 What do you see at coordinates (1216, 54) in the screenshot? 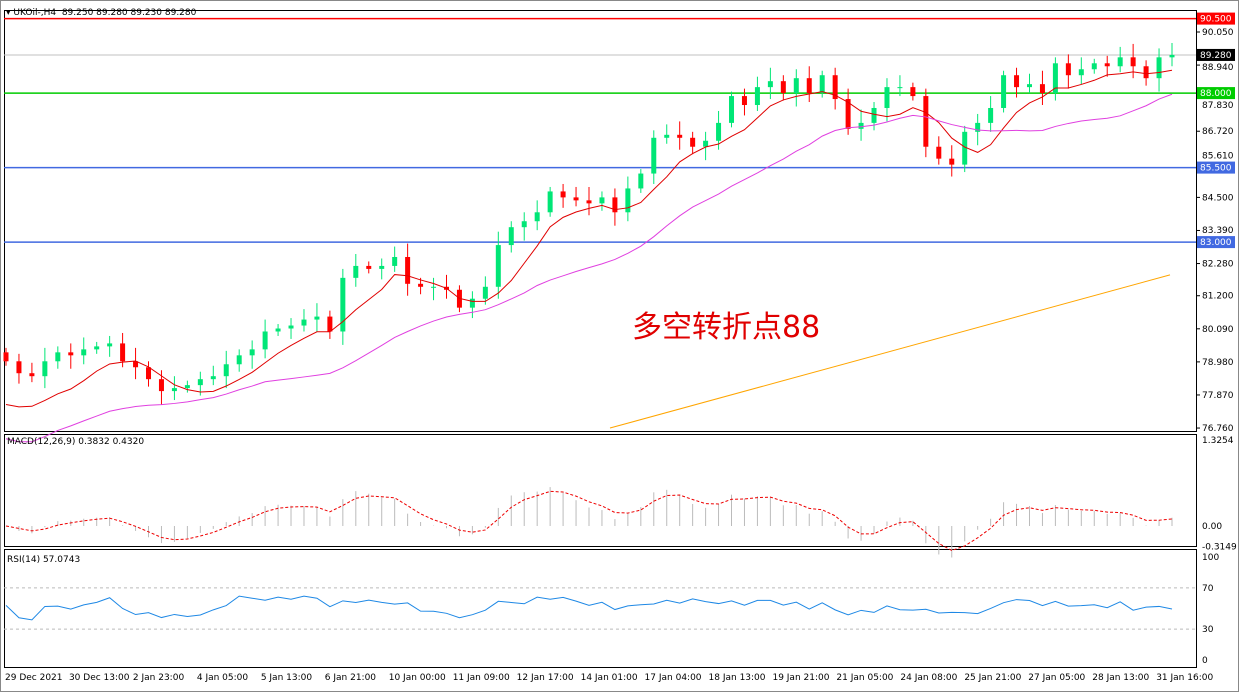
I see `current-price-tag` at bounding box center [1216, 54].